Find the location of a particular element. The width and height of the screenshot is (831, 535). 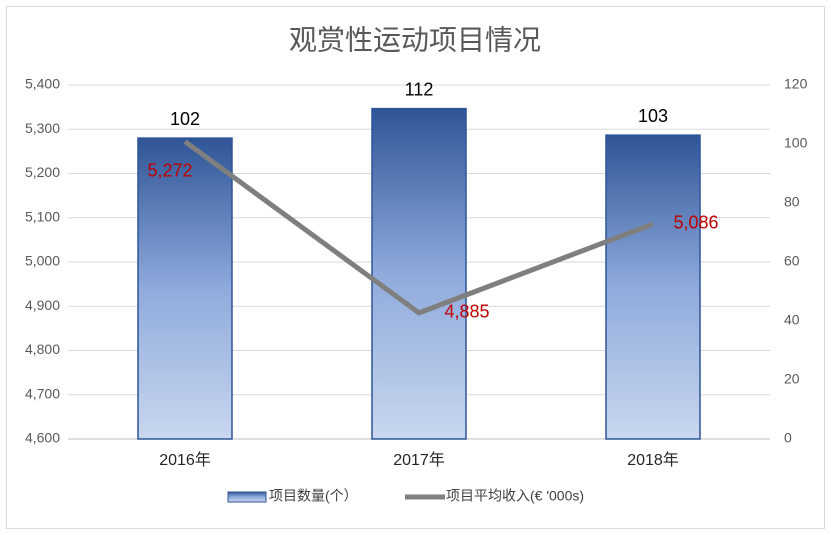

legend-swatch is located at coordinates (247, 497).